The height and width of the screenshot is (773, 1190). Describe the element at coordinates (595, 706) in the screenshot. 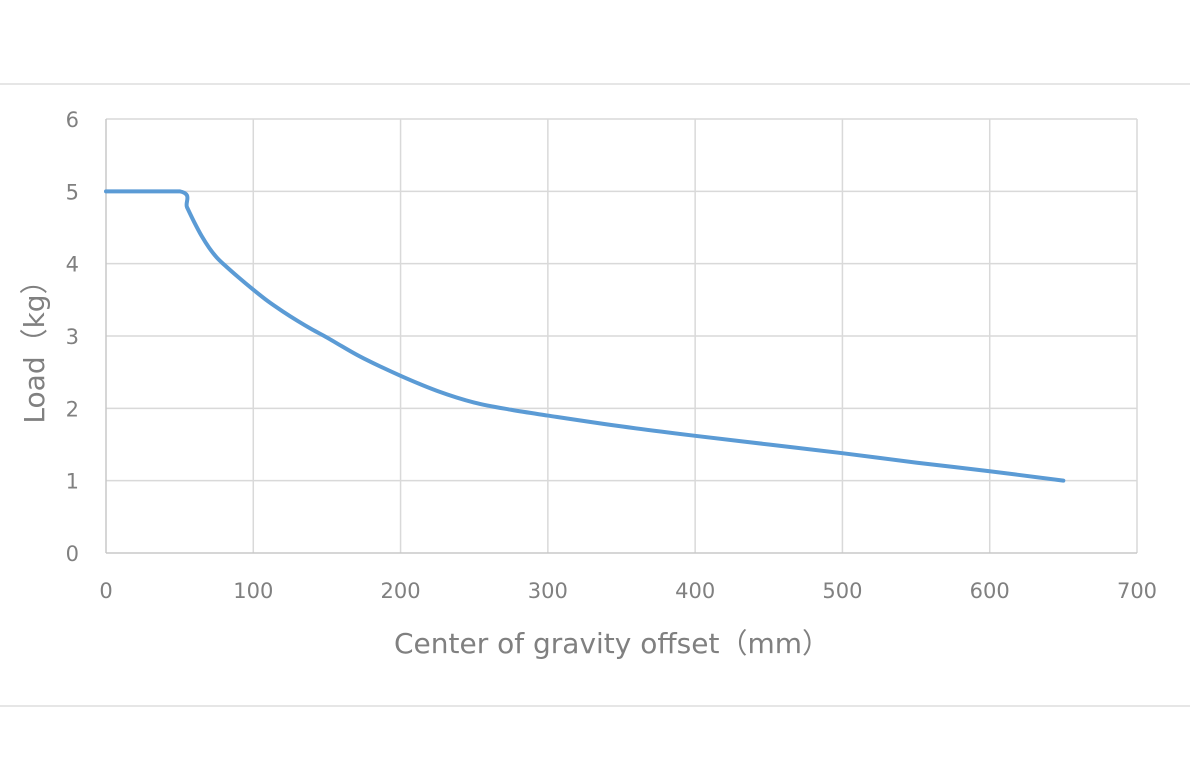

I see `bottom-divider` at that location.